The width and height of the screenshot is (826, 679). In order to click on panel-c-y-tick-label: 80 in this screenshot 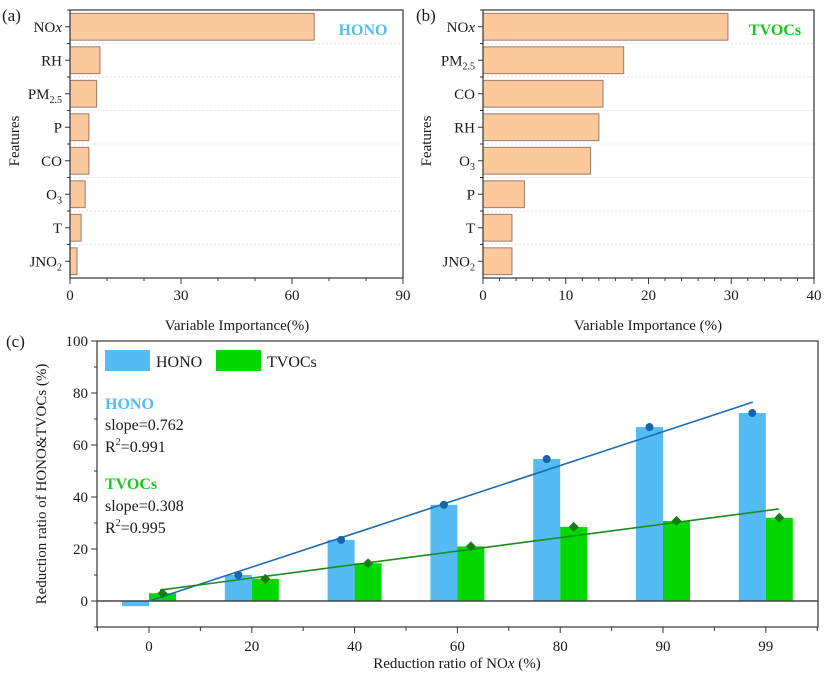, I will do `click(80, 394)`.